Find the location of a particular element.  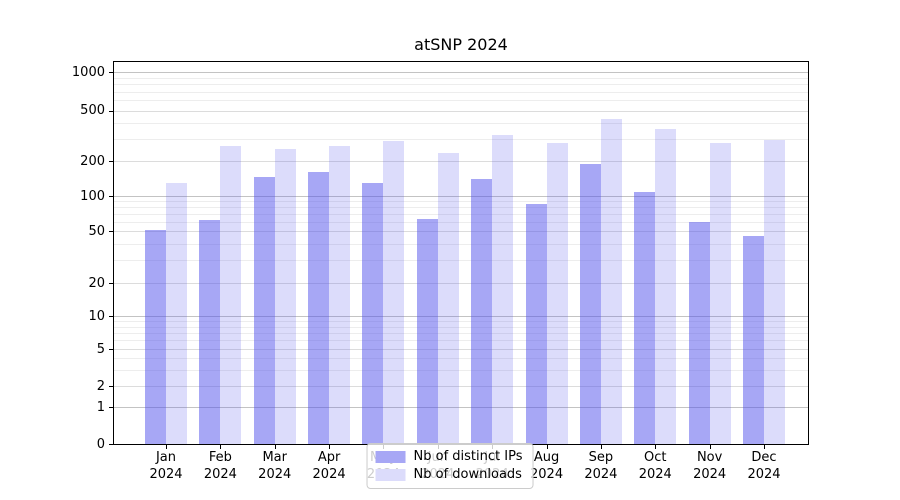

y-tick-label: 1000 is located at coordinates (88, 72).